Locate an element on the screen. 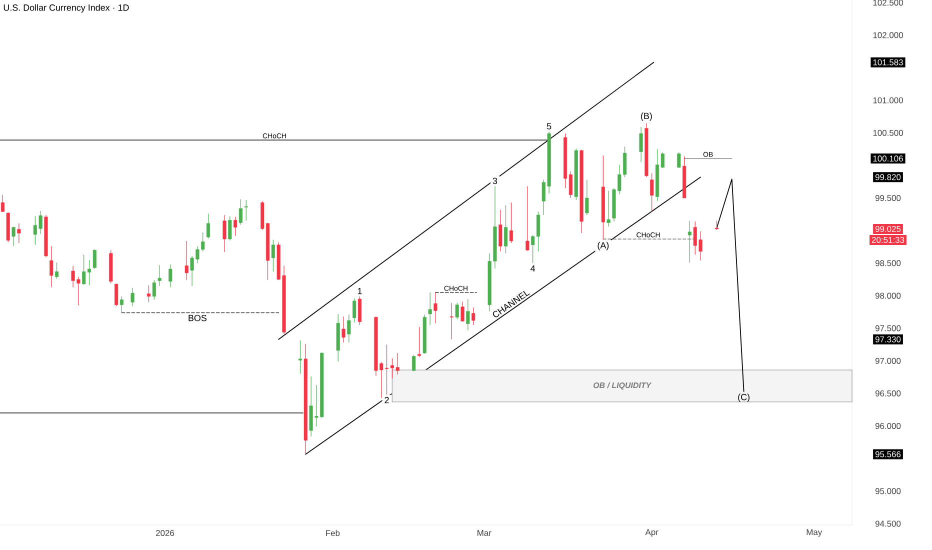 This screenshot has width=932, height=550. y-tick-label: 101.583 is located at coordinates (888, 62).